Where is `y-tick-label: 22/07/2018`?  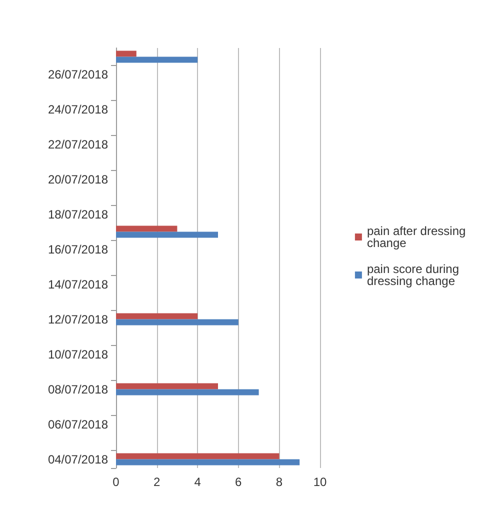 y-tick-label: 22/07/2018 is located at coordinates (78, 144).